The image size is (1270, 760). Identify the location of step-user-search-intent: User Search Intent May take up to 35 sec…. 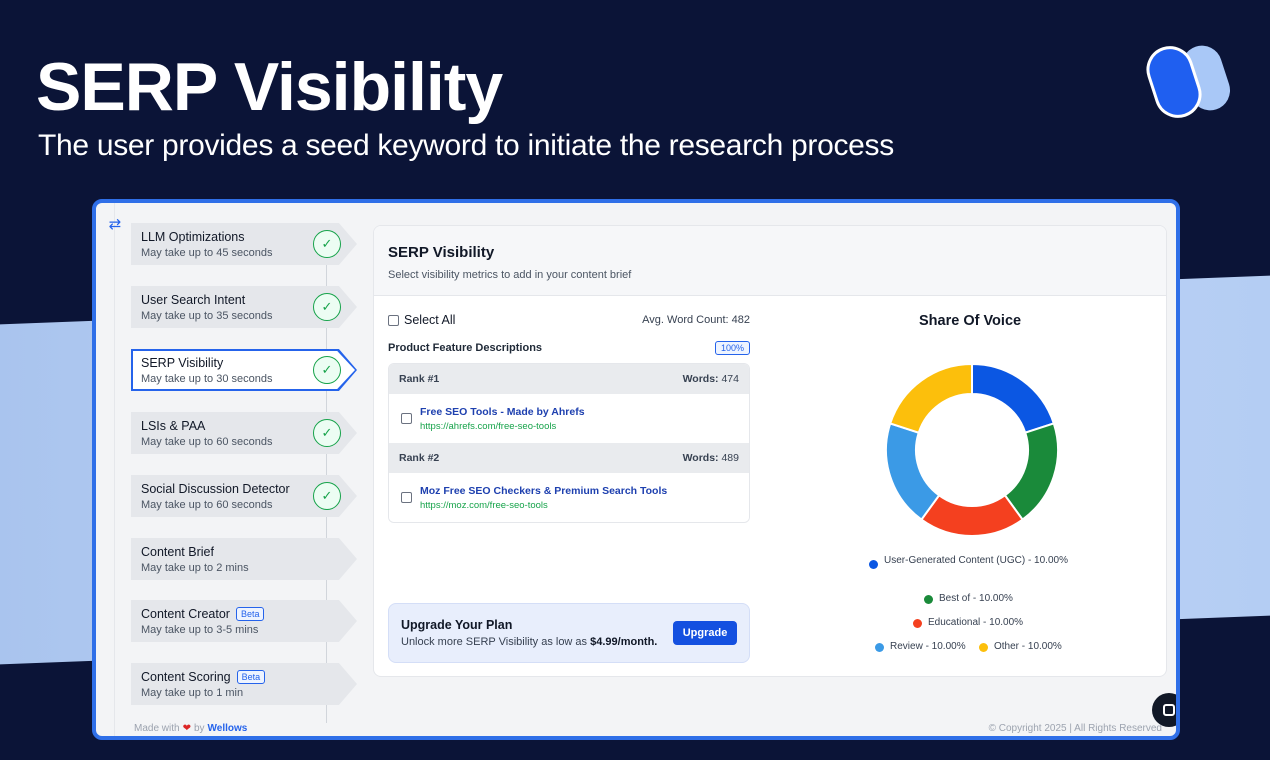
(244, 307).